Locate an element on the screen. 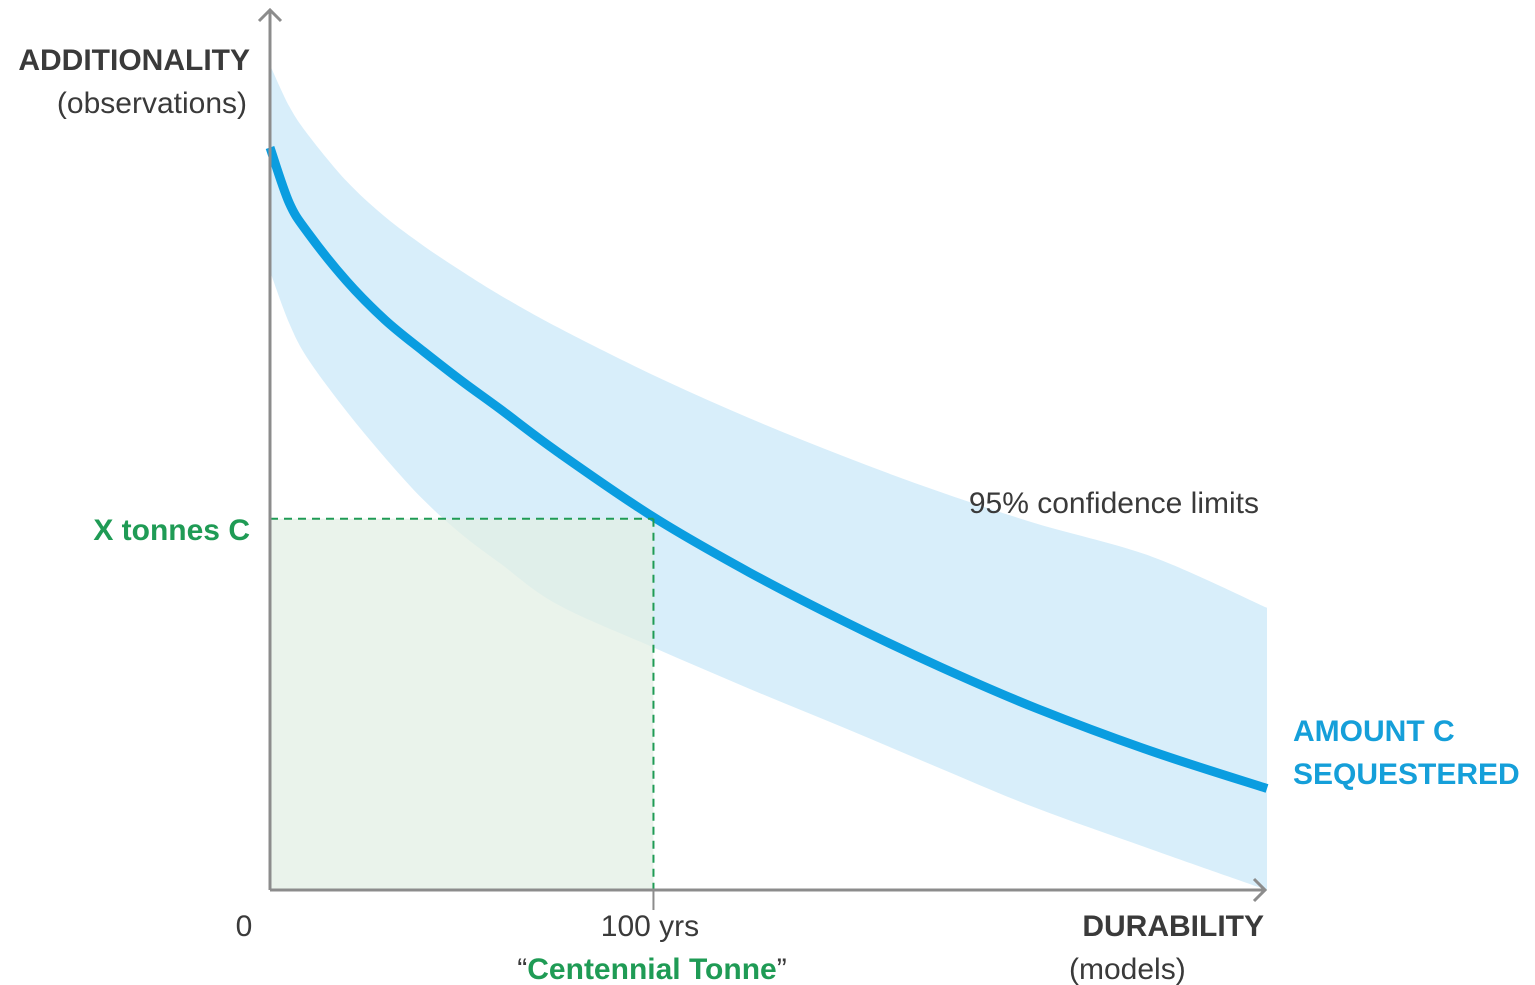 This screenshot has height=985, width=1535. series-label-line-1: AMOUNT C is located at coordinates (1374, 731).